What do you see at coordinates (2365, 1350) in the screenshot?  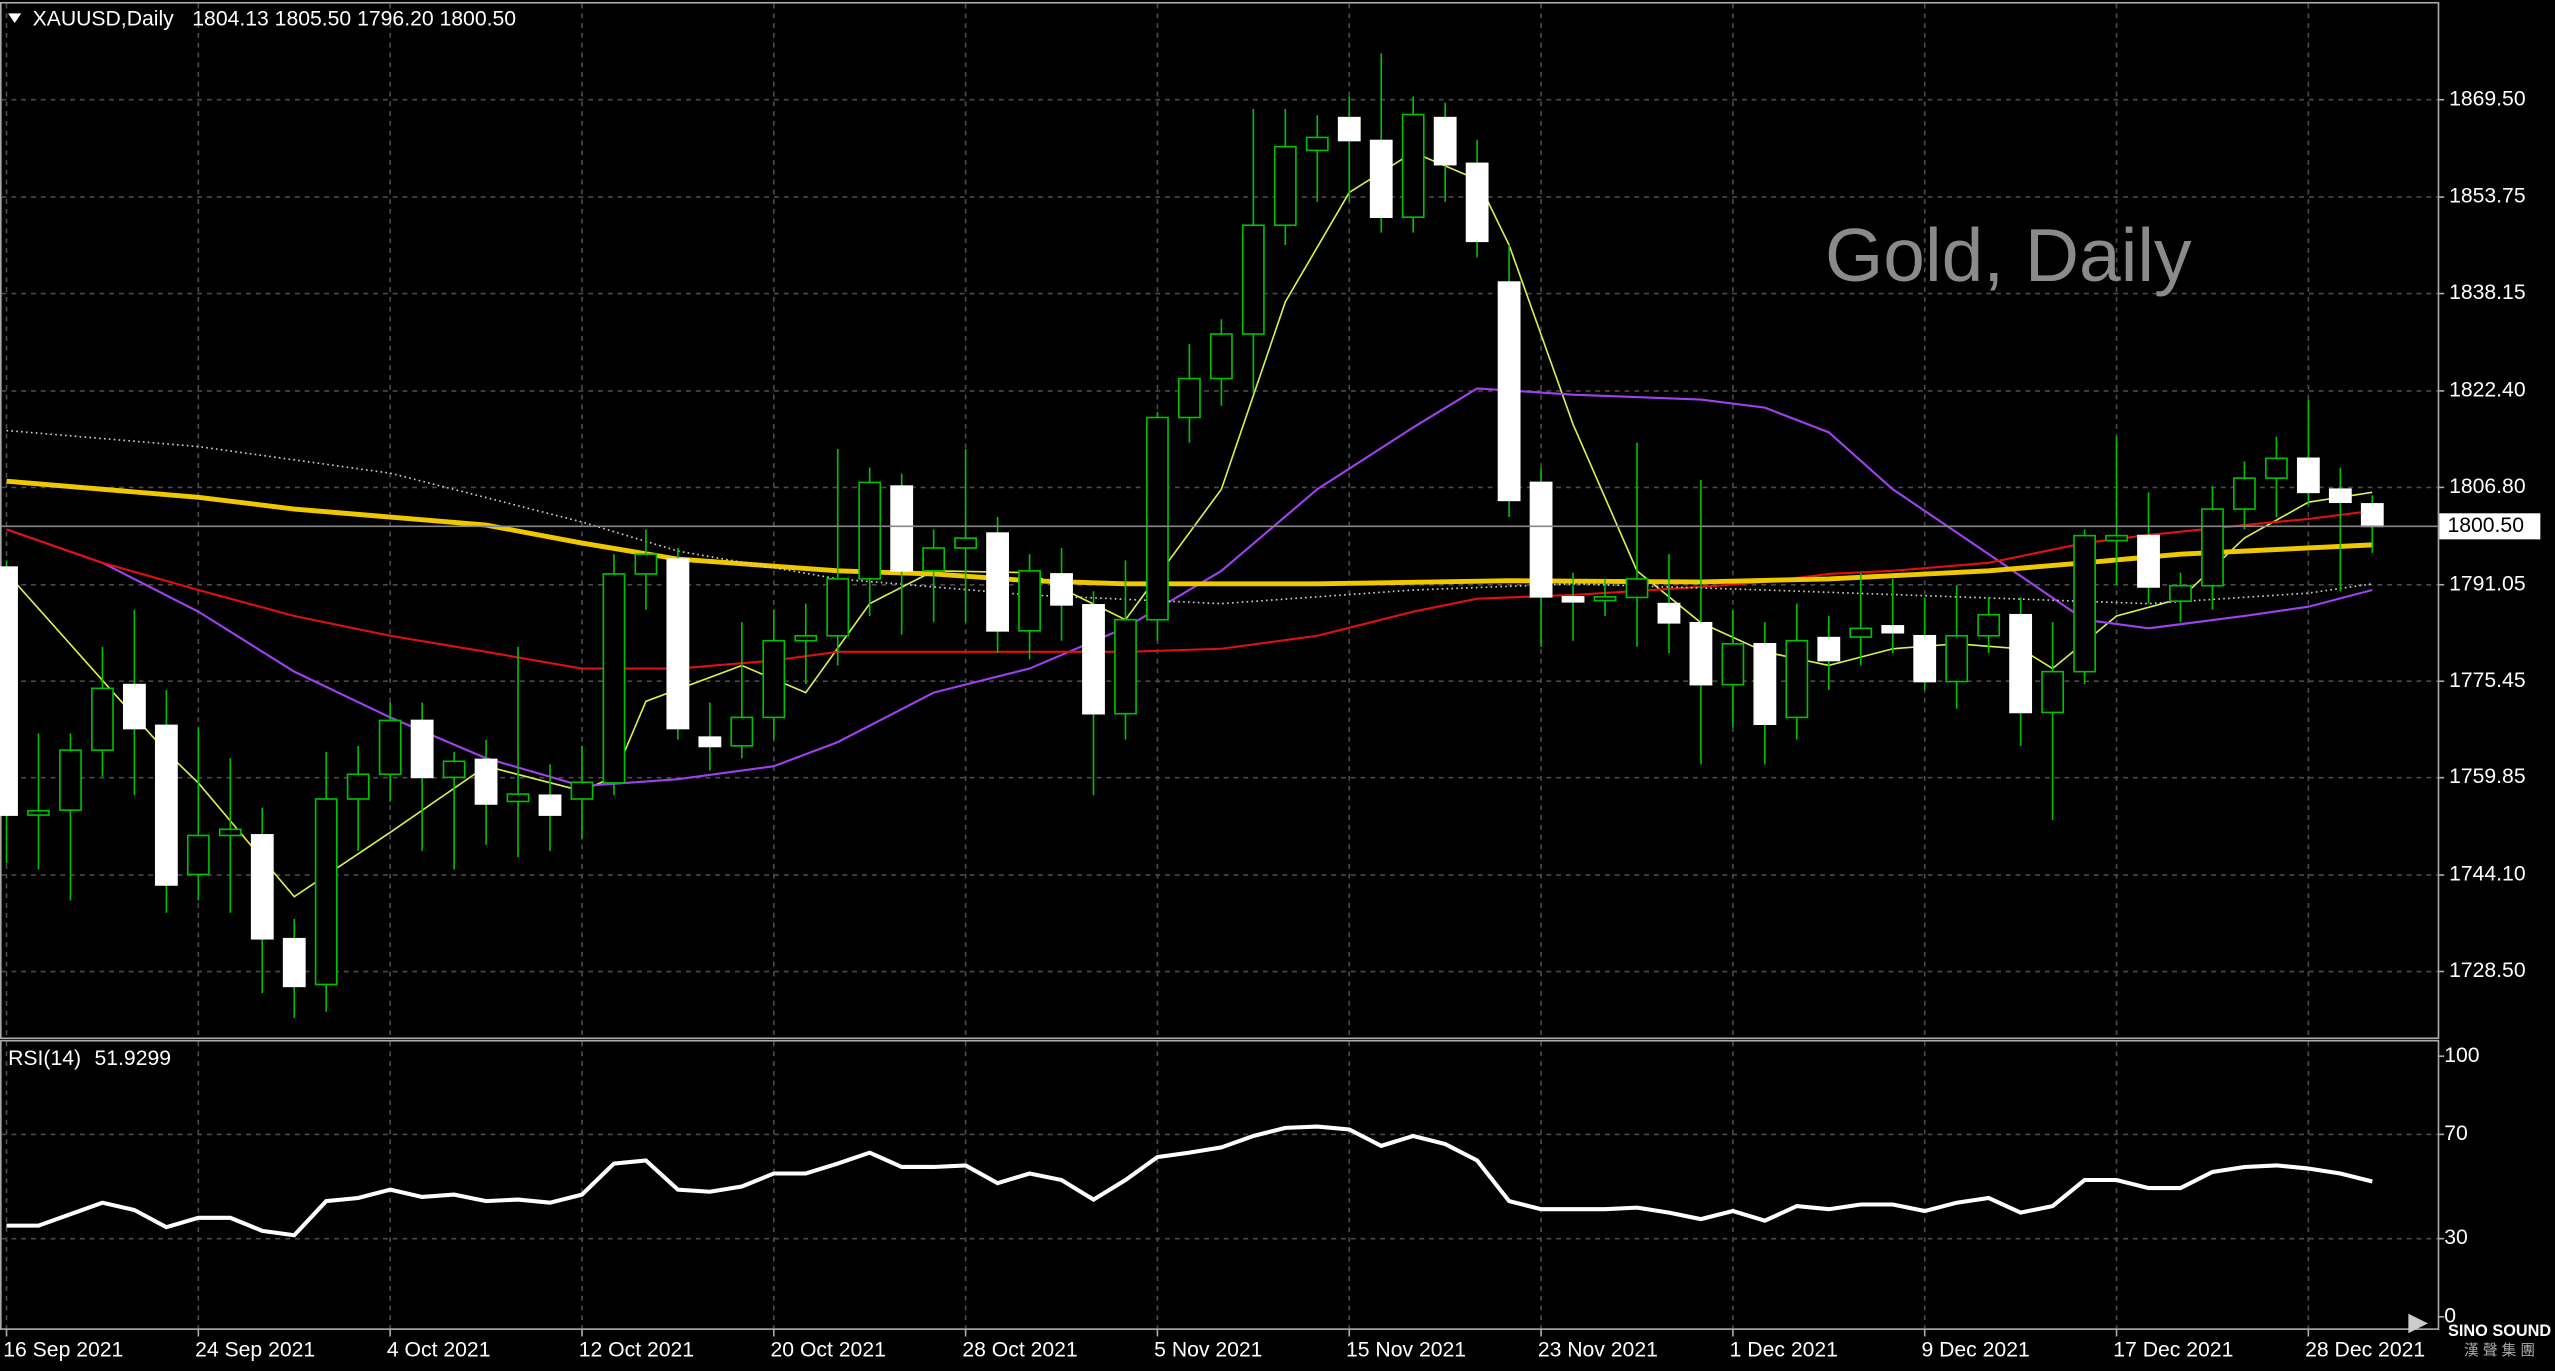 I see `x-tick-label: 28 Dec 2021` at bounding box center [2365, 1350].